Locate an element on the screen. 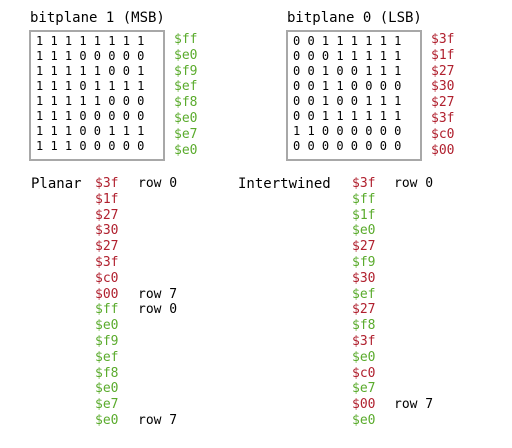  hex-value: $ff is located at coordinates (186, 39).